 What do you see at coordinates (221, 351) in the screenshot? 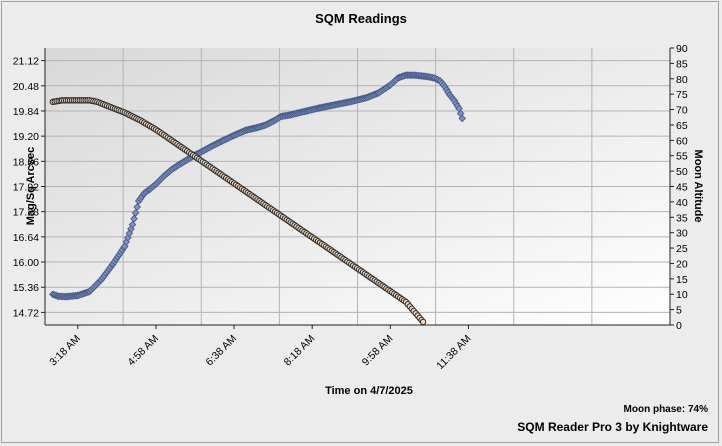
I see `x-tick-label: 6:38 AM` at bounding box center [221, 351].